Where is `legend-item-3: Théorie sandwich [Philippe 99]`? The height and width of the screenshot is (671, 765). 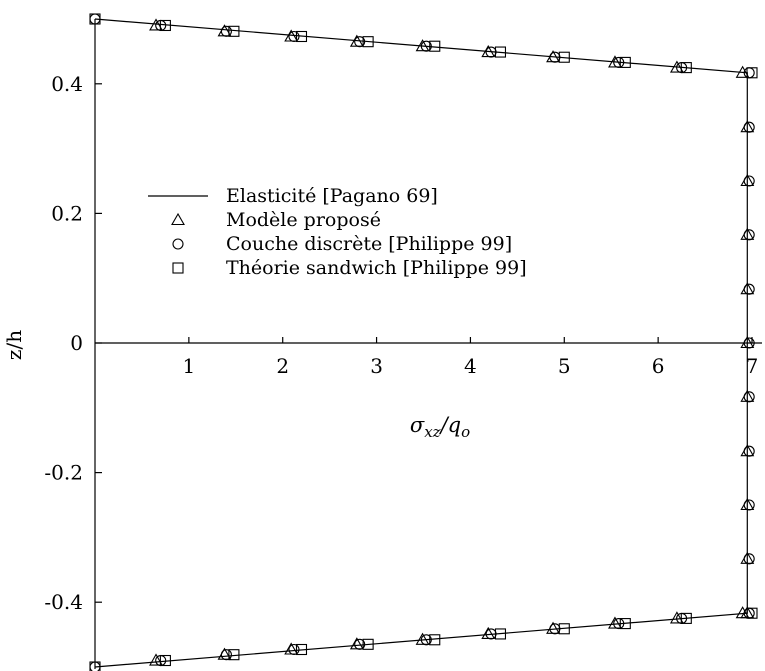 legend-item-3: Théorie sandwich [Philippe 99] is located at coordinates (349, 268).